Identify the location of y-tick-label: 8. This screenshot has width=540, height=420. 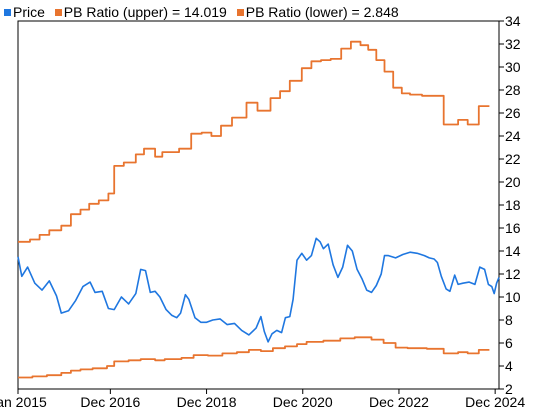
(509, 320).